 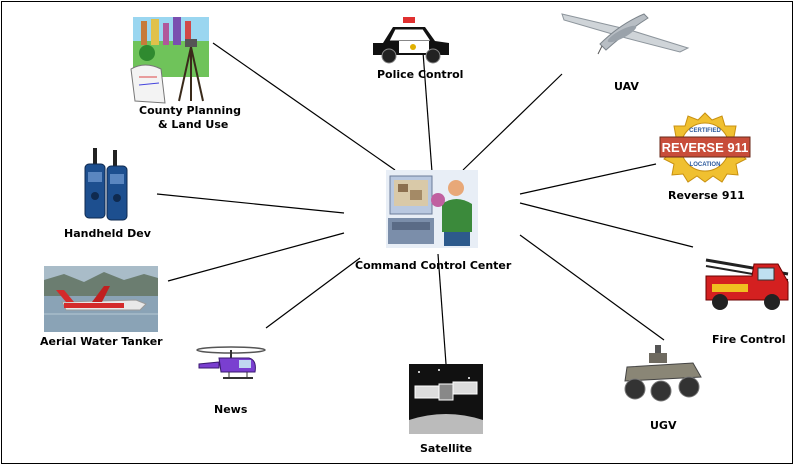 What do you see at coordinates (101, 341) in the screenshot?
I see `node-label: Aerial Water Tanker` at bounding box center [101, 341].